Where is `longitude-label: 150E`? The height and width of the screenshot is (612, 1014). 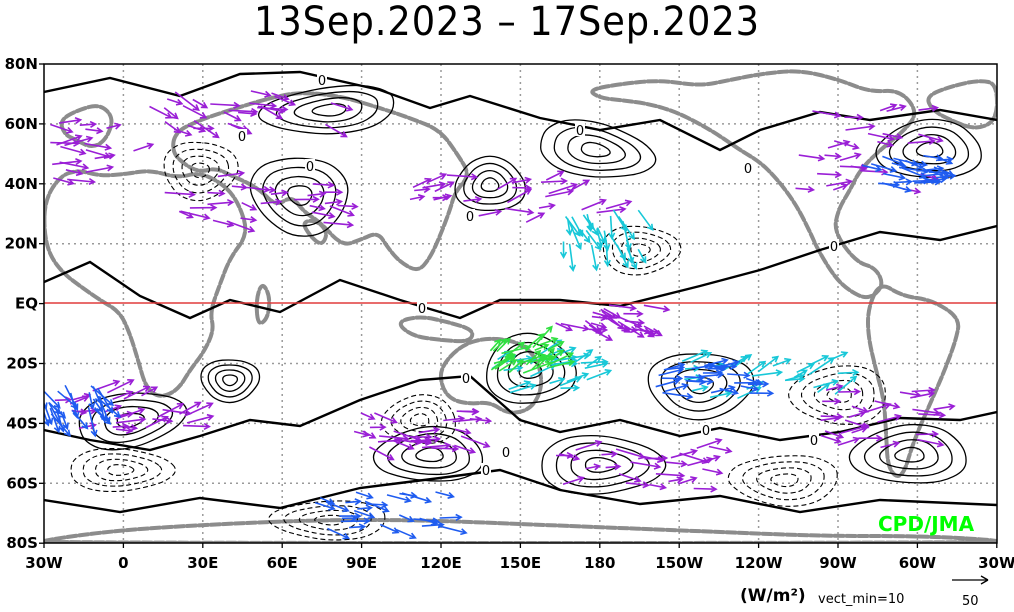
longitude-label: 150E is located at coordinates (521, 563).